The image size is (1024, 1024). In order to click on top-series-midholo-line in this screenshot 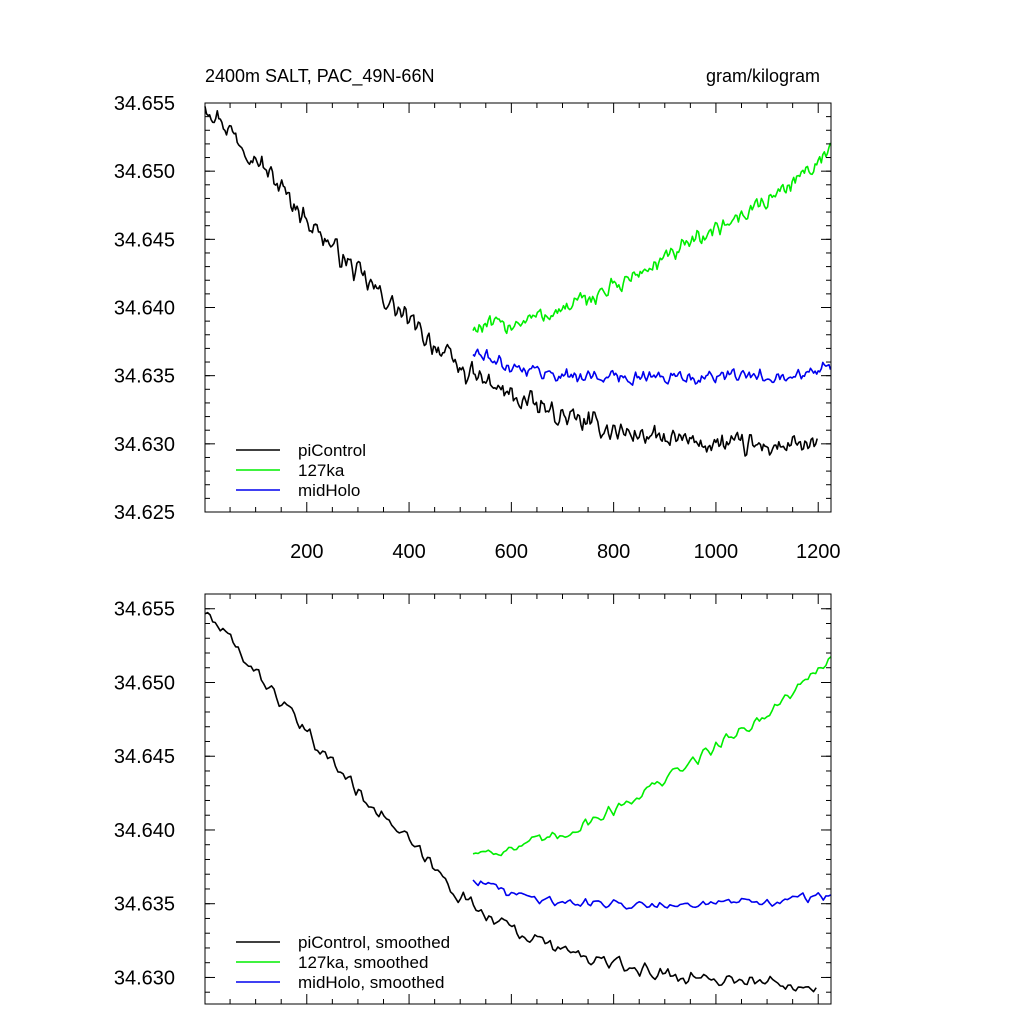, I will do `click(652, 367)`.